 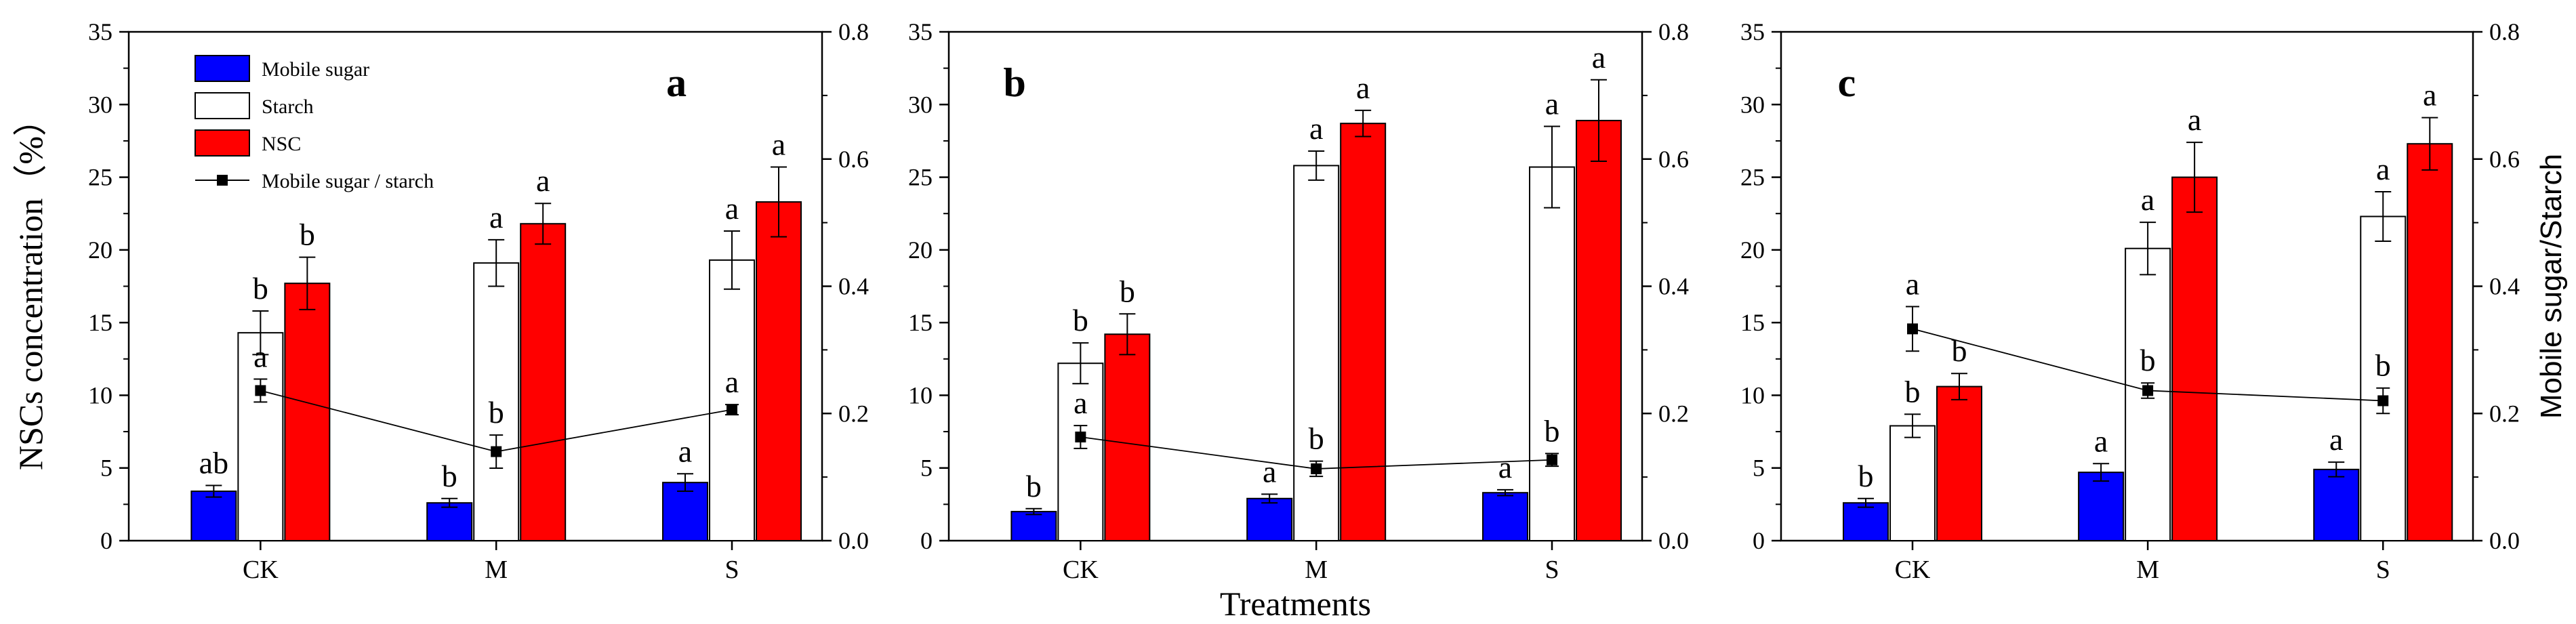 I want to click on panel-label: b, so click(x=1014, y=82).